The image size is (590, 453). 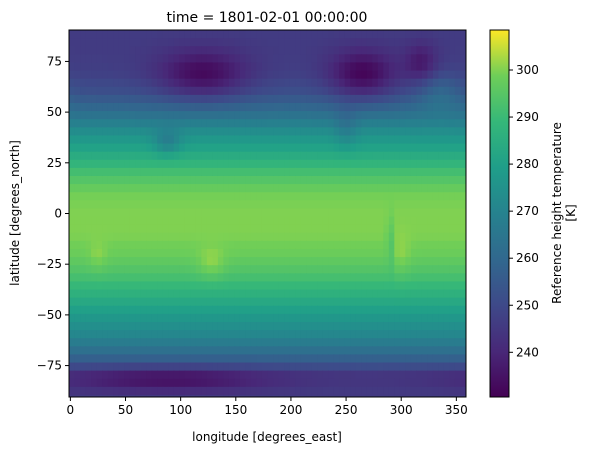 What do you see at coordinates (527, 117) in the screenshot?
I see `colorbar-tick-label: 290` at bounding box center [527, 117].